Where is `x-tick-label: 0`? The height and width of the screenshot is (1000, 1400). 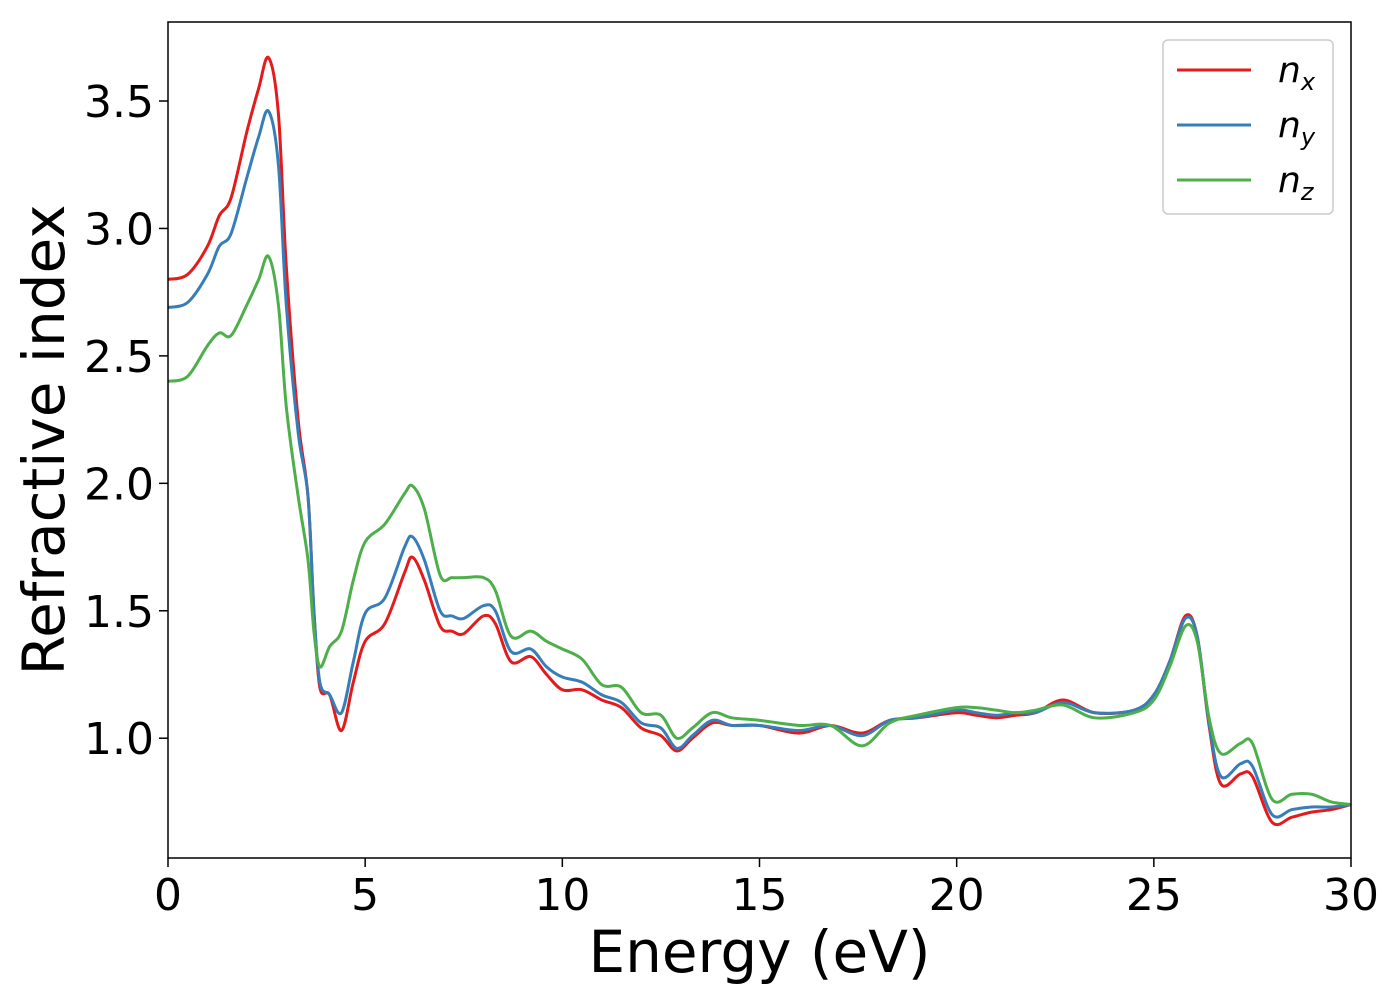
x-tick-label: 0 is located at coordinates (168, 895).